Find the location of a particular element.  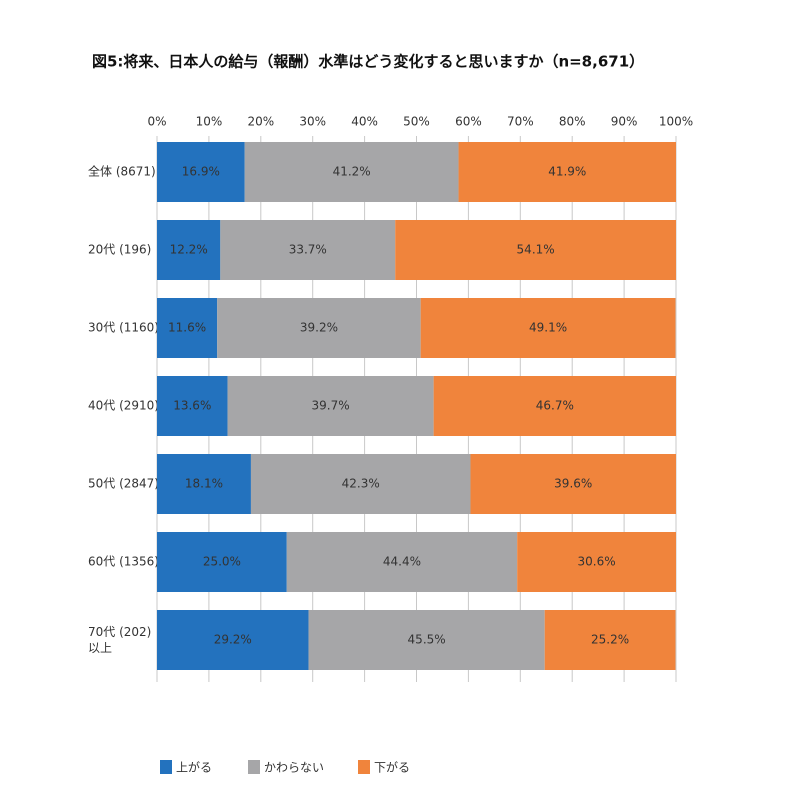

value-label: 46.7% is located at coordinates (555, 406).